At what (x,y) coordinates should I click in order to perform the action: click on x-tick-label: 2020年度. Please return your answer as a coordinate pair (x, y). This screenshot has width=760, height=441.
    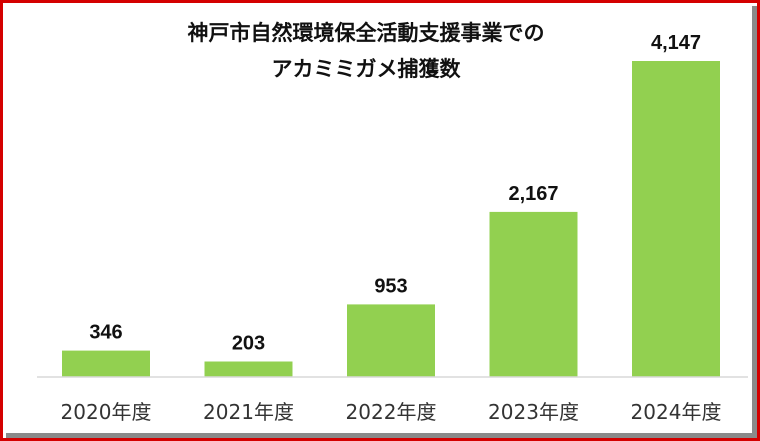
    Looking at the image, I should click on (106, 412).